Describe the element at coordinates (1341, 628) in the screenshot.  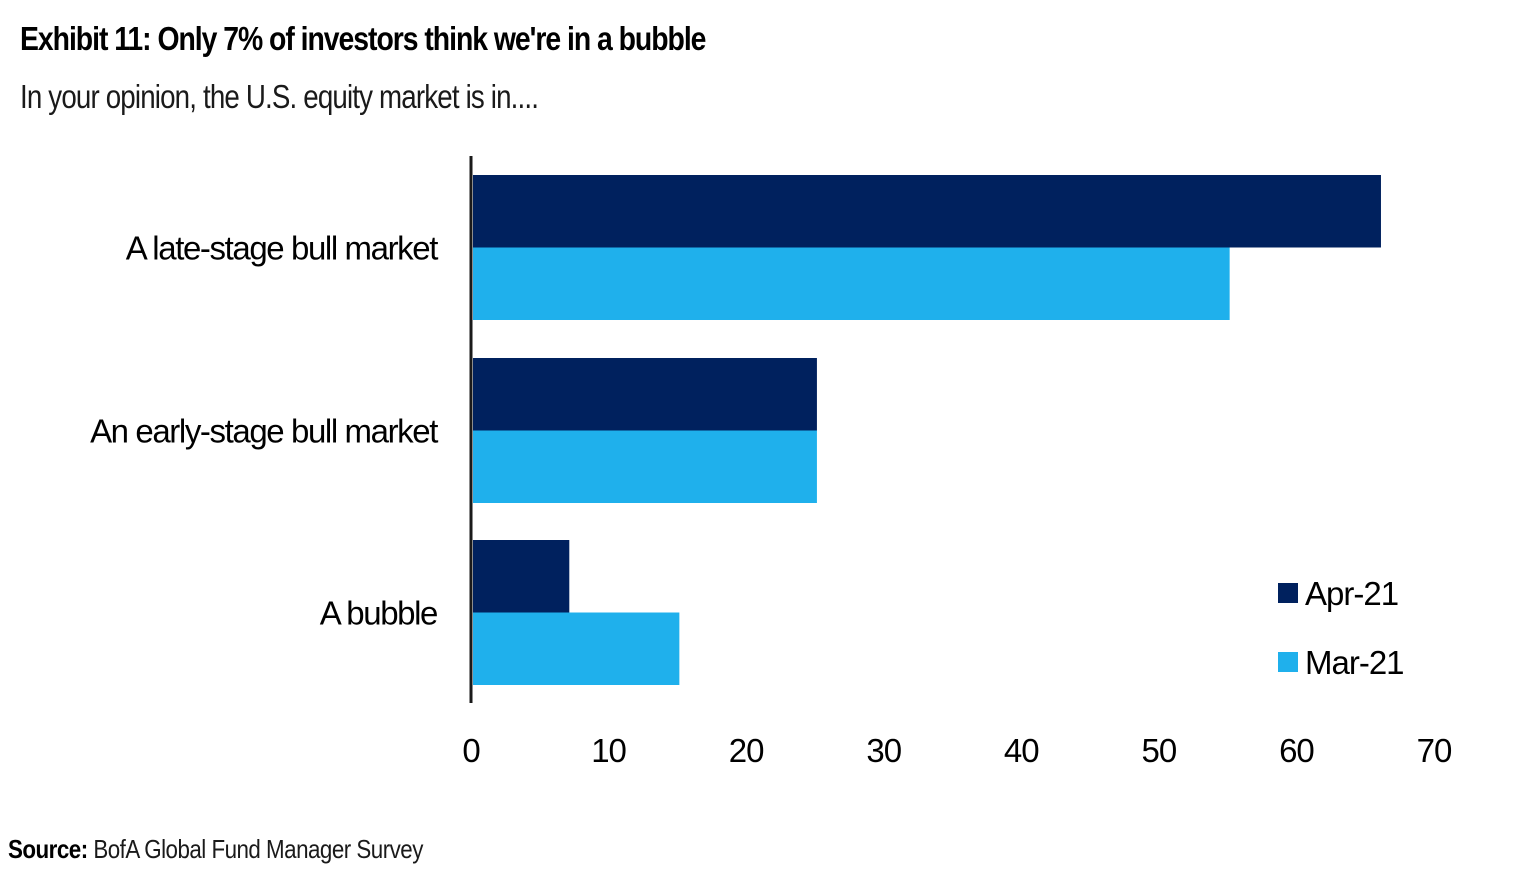
I see `legend: Apr-21 Mar-21` at that location.